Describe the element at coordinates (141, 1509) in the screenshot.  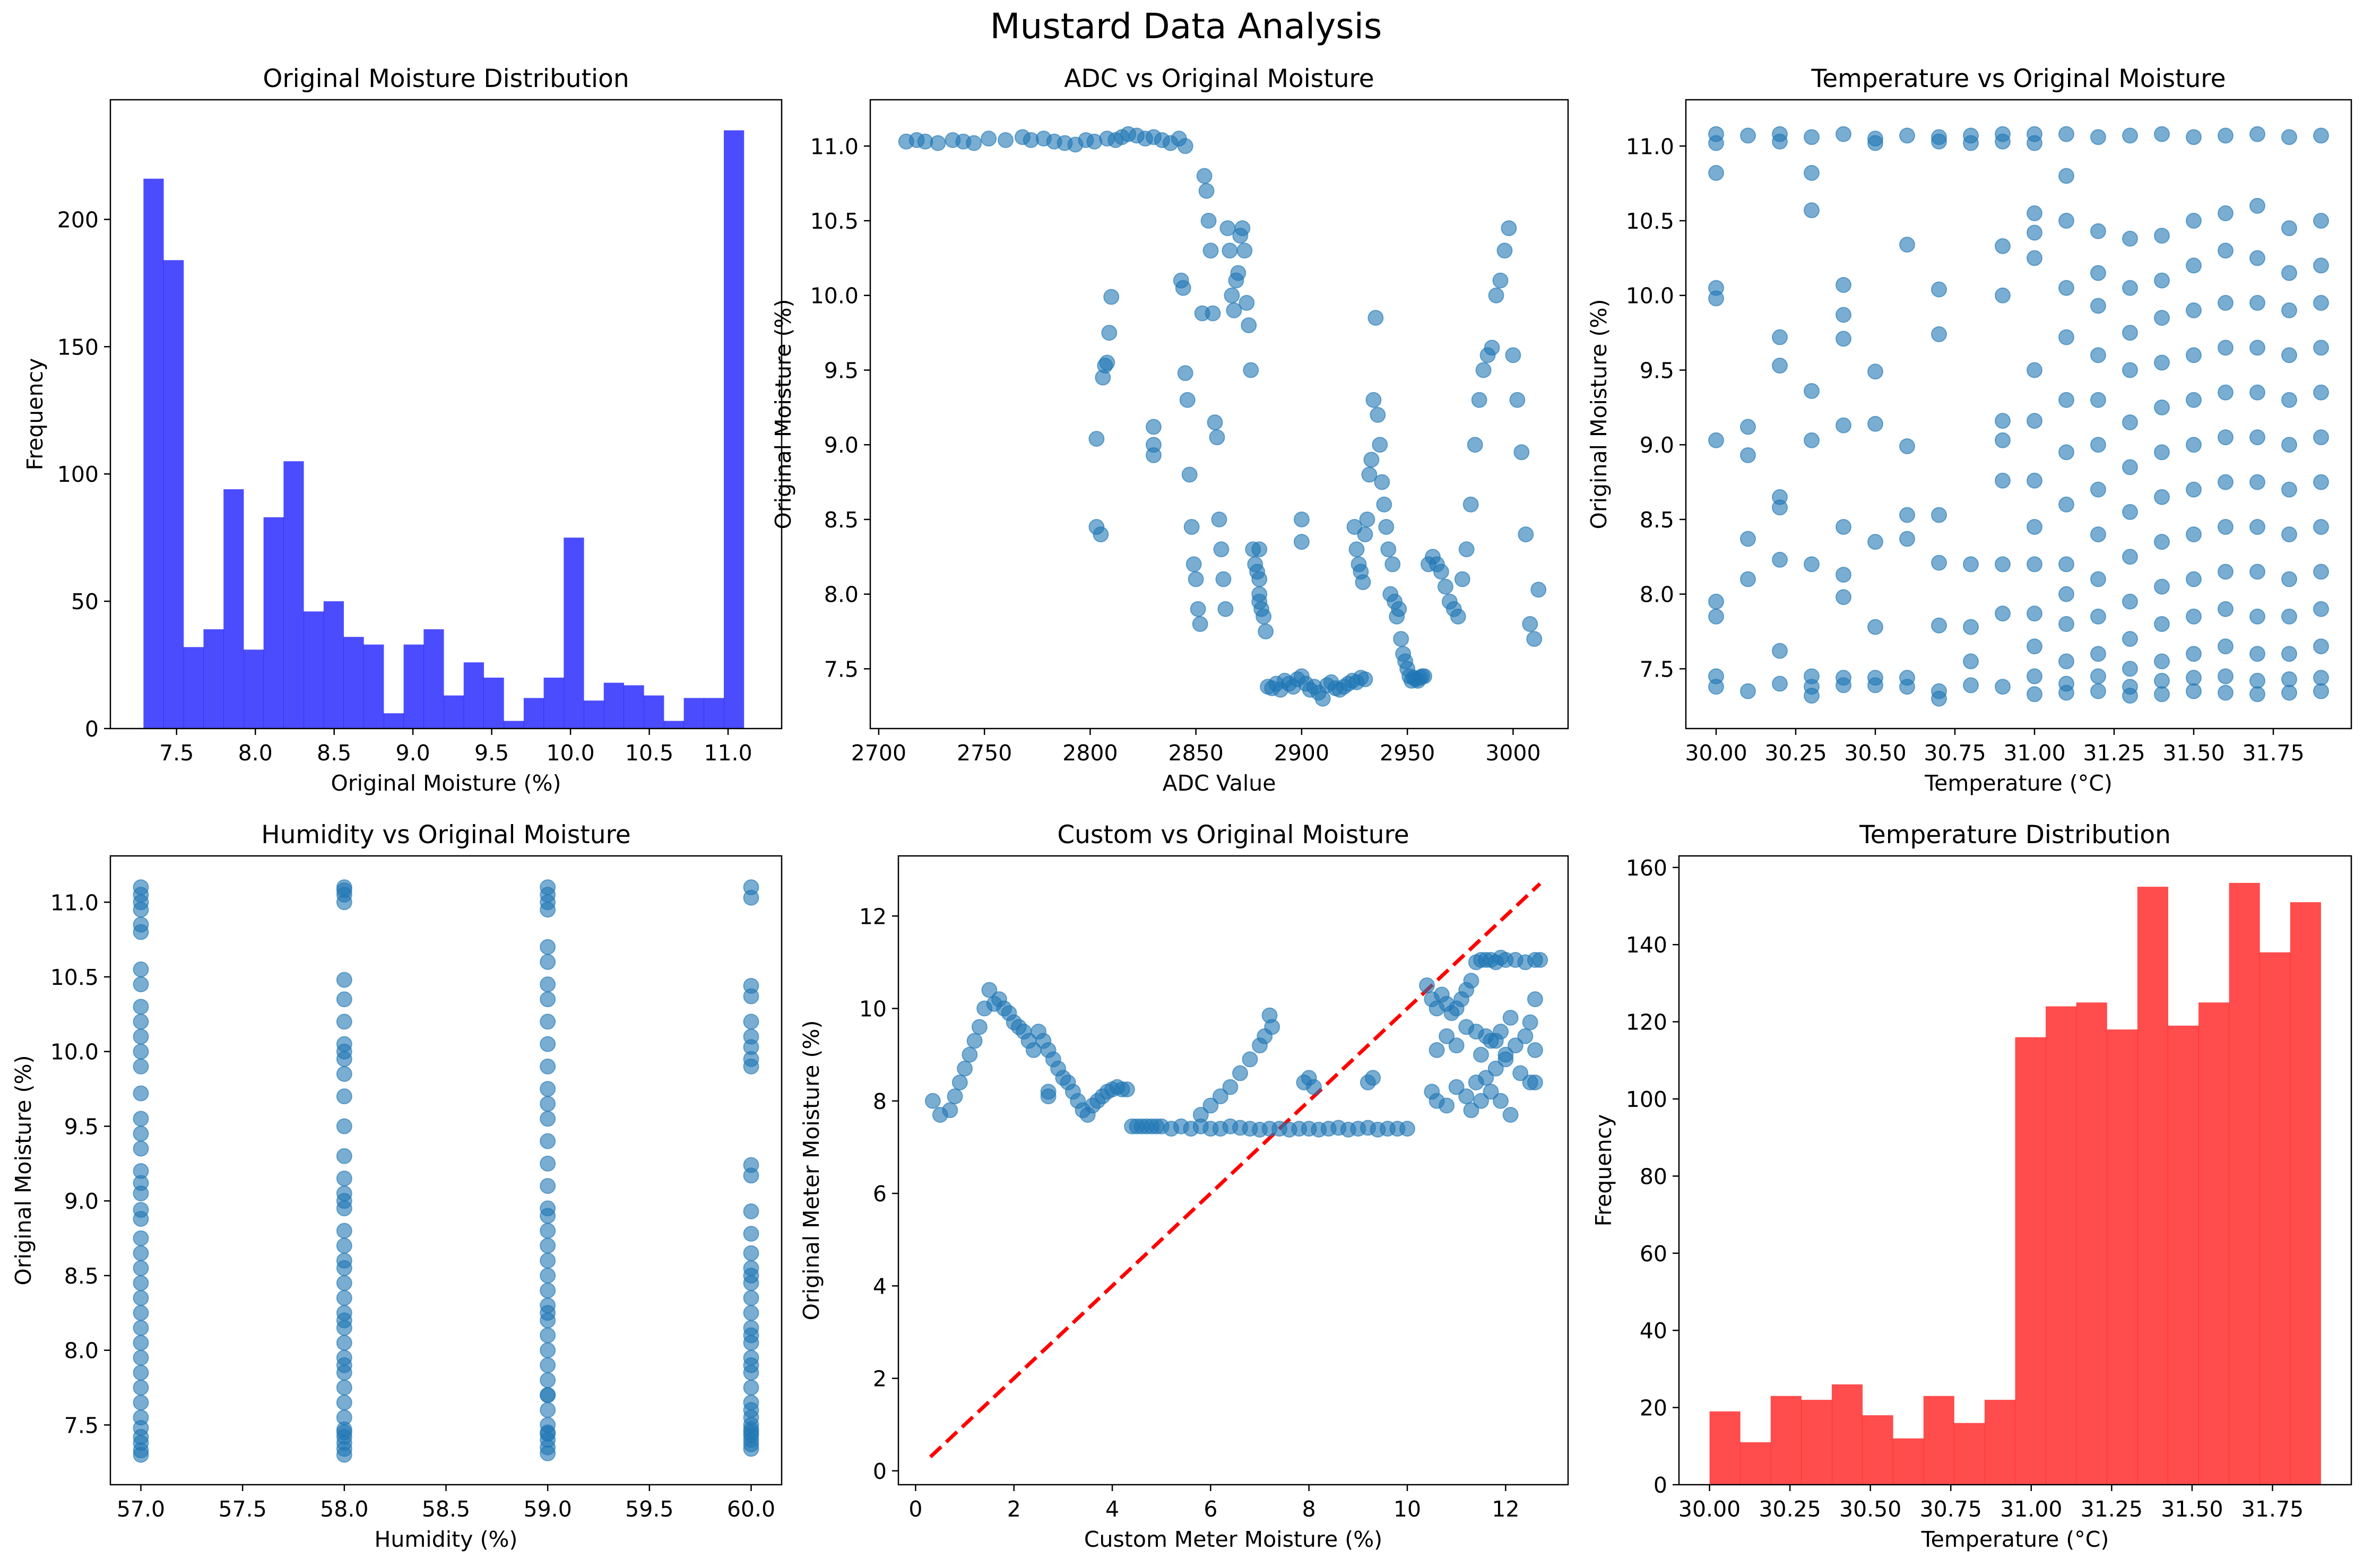
I see `x-tick-label: 57.0` at that location.